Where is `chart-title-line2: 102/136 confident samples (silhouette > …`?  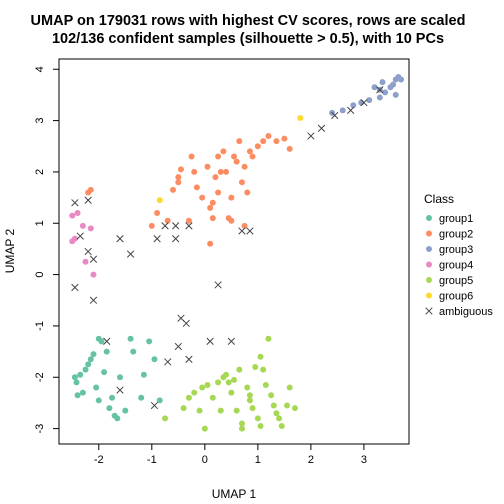
chart-title-line2: 102/136 confident samples (silhouette > … is located at coordinates (248, 39).